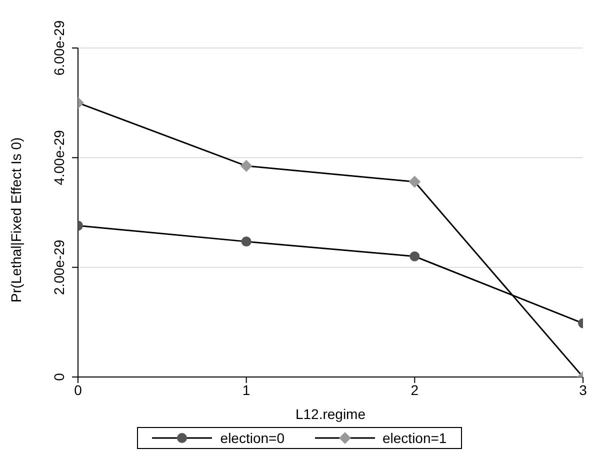 Image resolution: width=613 pixels, height=457 pixels. Describe the element at coordinates (414, 438) in the screenshot. I see `legend-label: election=1` at that location.